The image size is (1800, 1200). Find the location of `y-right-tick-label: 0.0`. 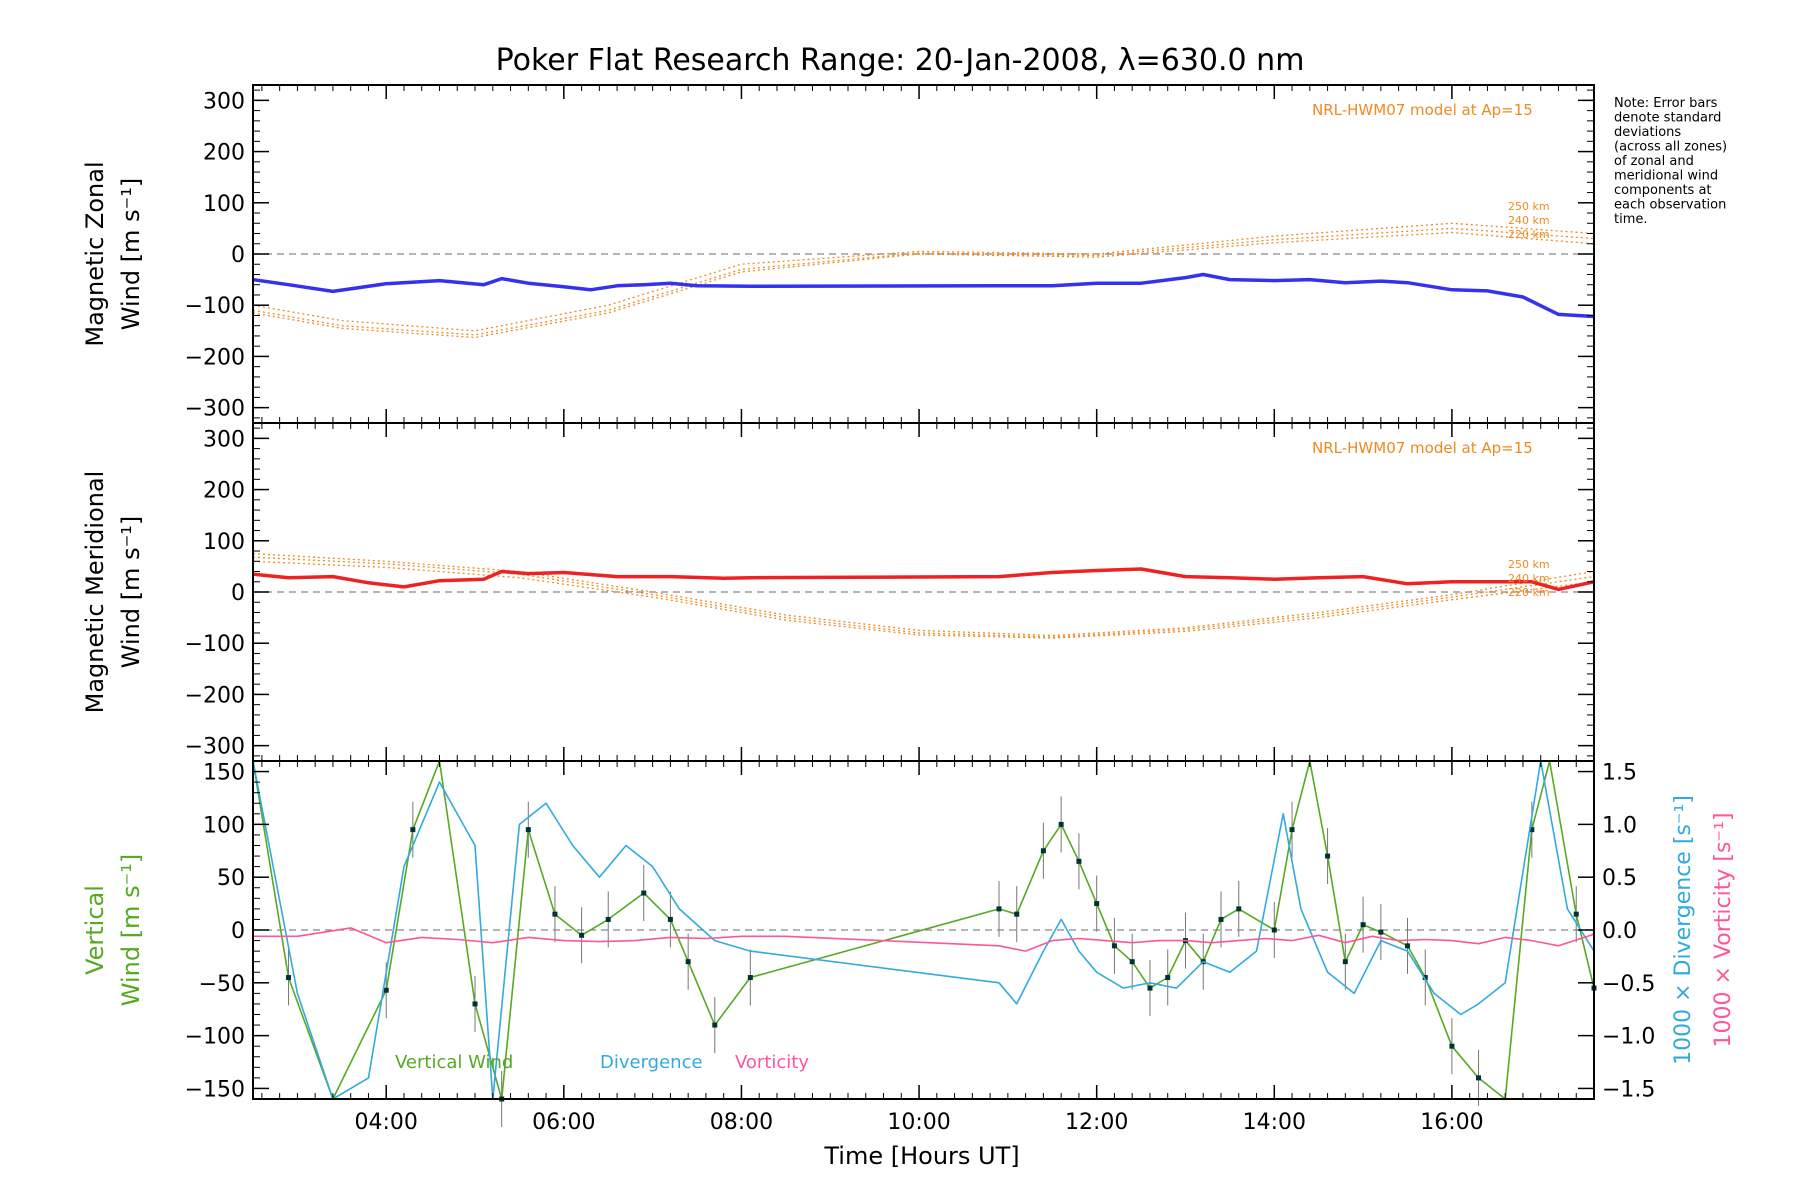

y-right-tick-label: 0.0 is located at coordinates (1619, 931).